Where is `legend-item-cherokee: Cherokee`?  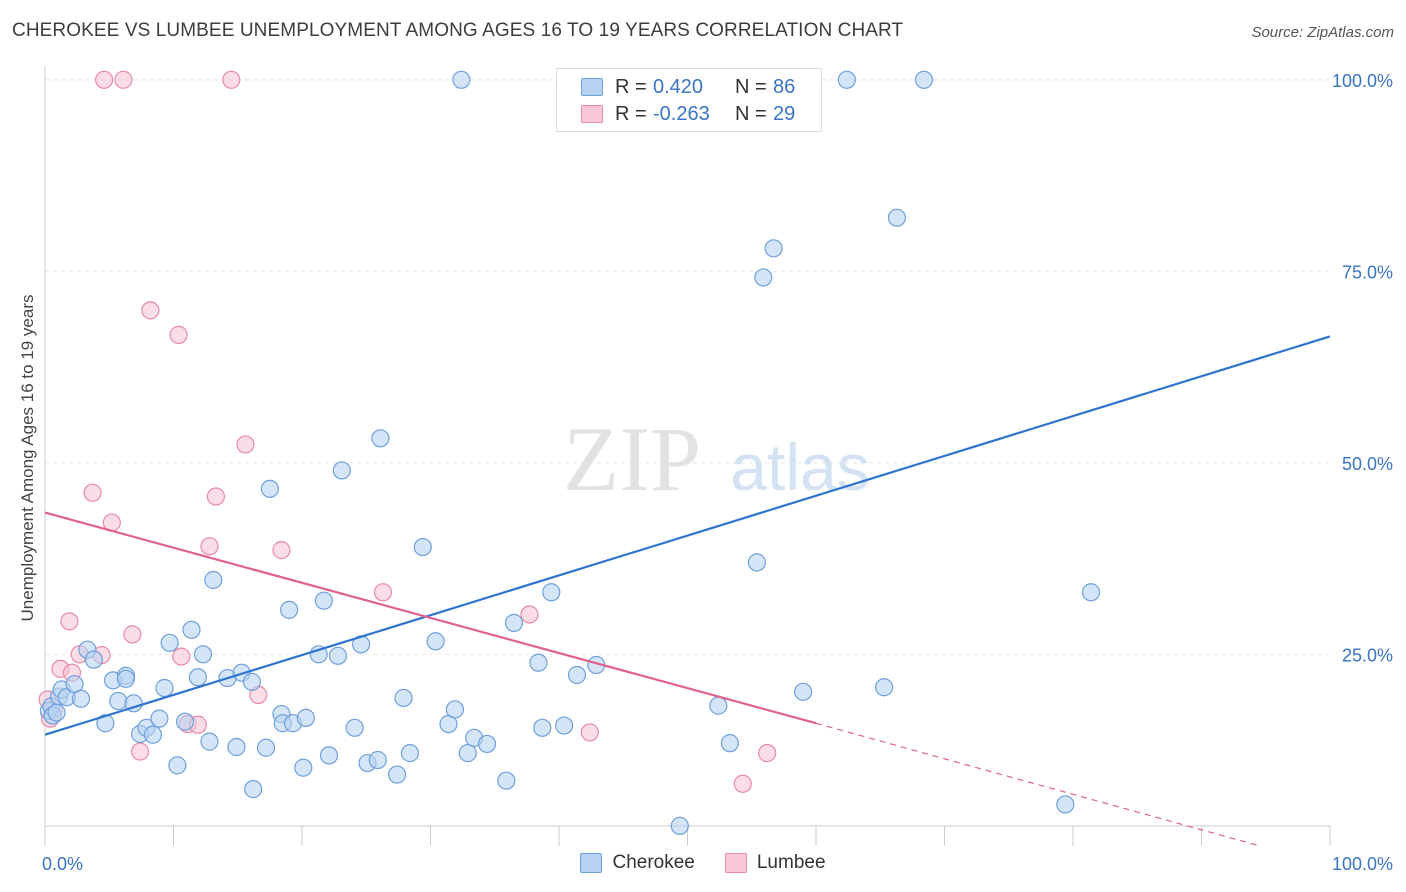 legend-item-cherokee: Cherokee is located at coordinates (637, 863).